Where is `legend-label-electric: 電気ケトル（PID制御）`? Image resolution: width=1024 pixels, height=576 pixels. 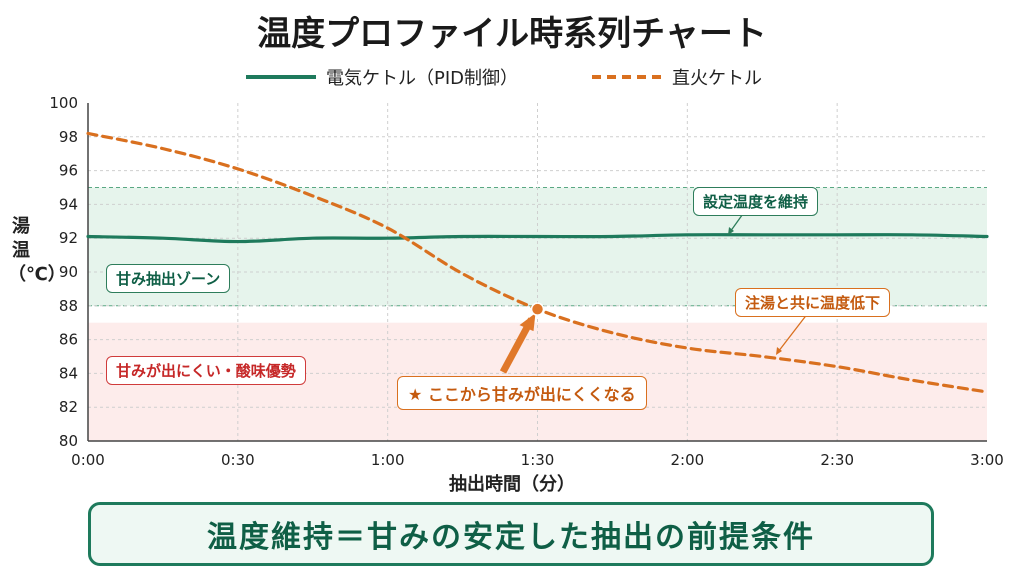 legend-label-electric: 電気ケトル（PID制御） is located at coordinates (422, 78).